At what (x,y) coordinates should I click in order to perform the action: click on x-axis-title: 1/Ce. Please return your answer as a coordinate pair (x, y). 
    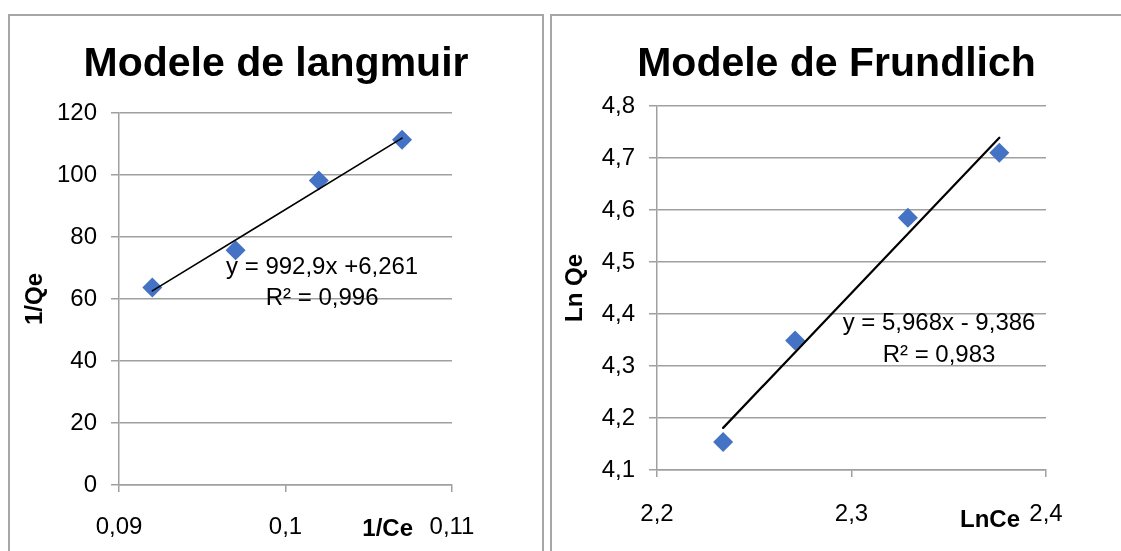
    Looking at the image, I should click on (387, 527).